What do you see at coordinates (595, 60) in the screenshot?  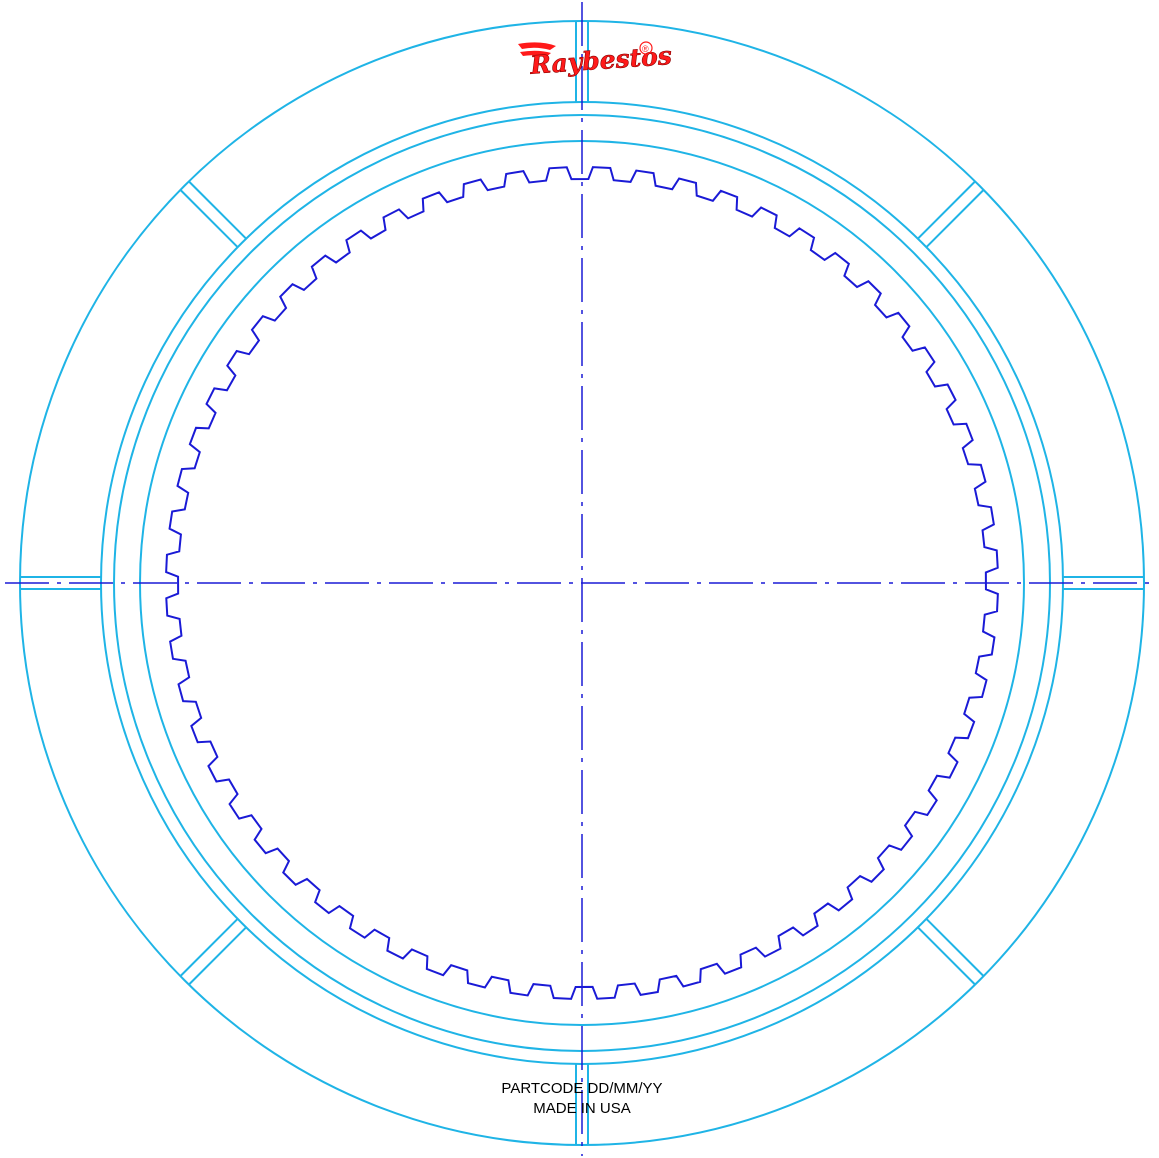 I see `raybestos-logo: Raybestos ®` at bounding box center [595, 60].